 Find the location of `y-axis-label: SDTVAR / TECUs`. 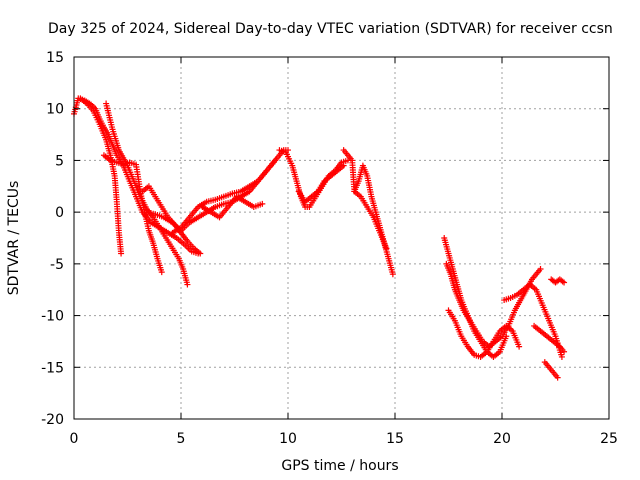

y-axis-label: SDTVAR / TECUs is located at coordinates (14, 238).